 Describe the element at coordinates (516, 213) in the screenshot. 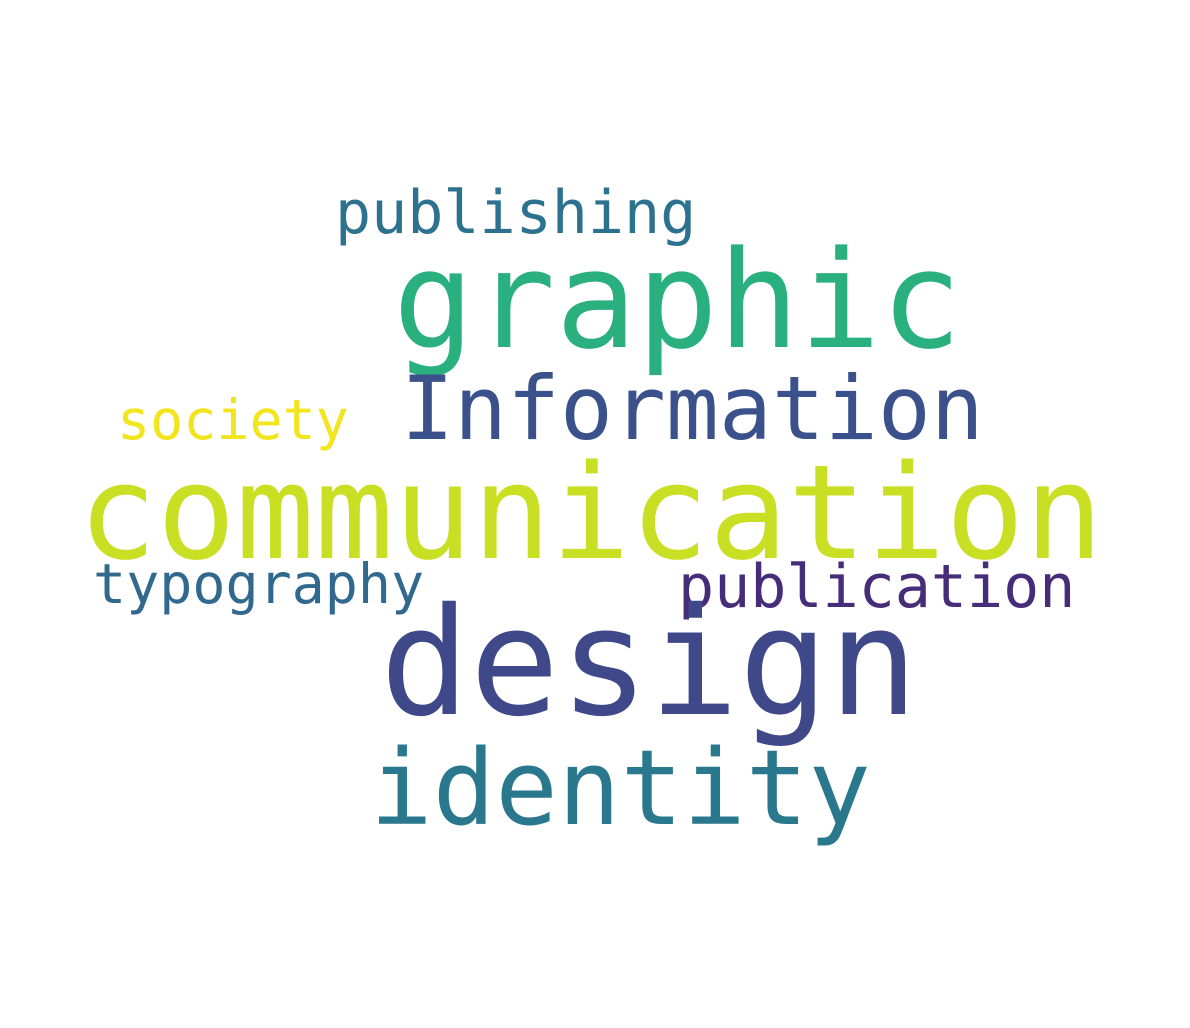

I see `word-publishing: publishing` at that location.